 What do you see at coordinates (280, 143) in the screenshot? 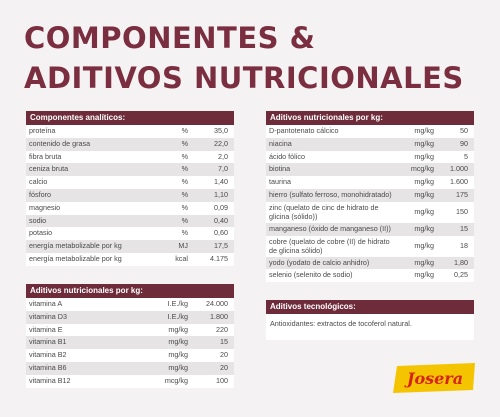
I see `row-name: niacina` at bounding box center [280, 143].